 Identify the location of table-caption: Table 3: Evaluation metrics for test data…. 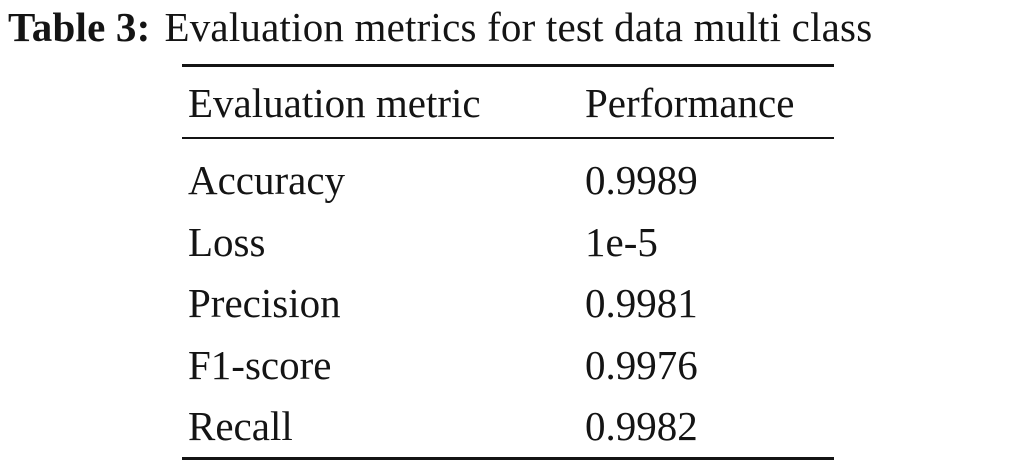
(440, 27).